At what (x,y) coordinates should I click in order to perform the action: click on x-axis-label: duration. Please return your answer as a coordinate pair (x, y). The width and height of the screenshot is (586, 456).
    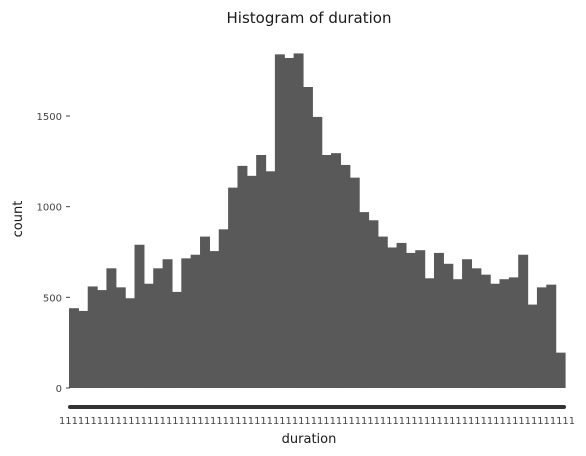
    Looking at the image, I should click on (309, 439).